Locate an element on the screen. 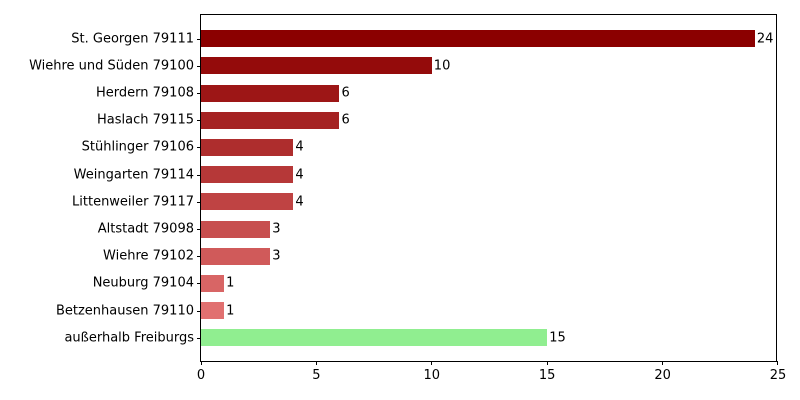  x-tick-label: 20 is located at coordinates (662, 375).